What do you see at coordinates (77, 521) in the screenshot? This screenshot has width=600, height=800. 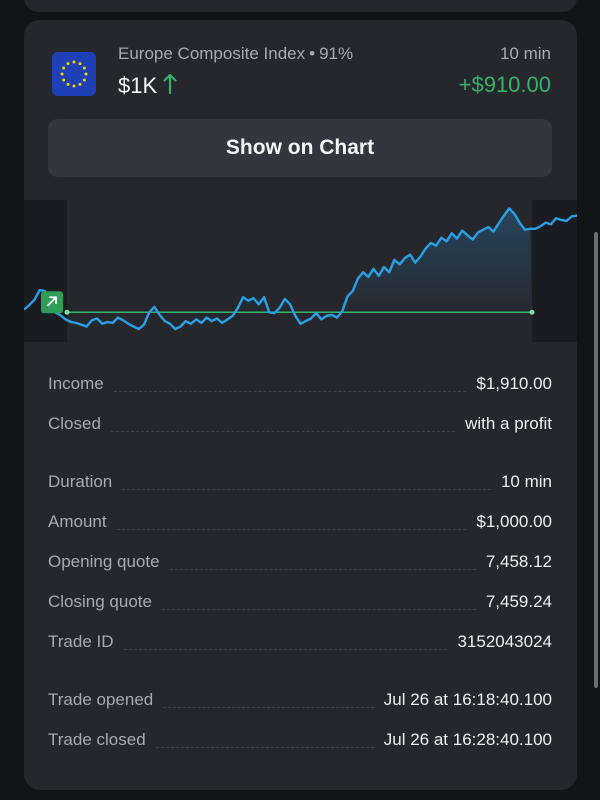 I see `detail-label: Amount` at bounding box center [77, 521].